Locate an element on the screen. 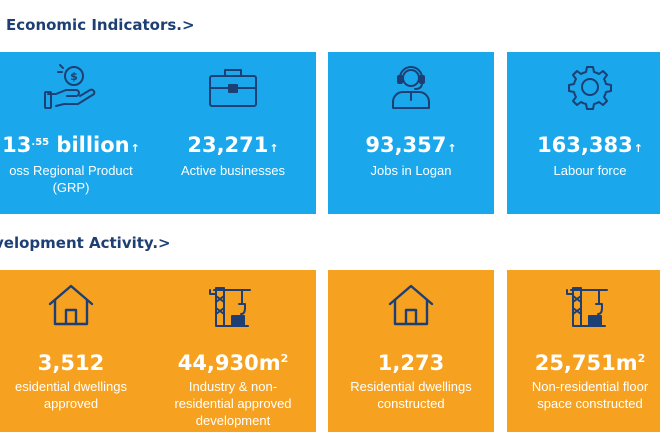  industry-approved-value: 44,930m2 is located at coordinates (233, 363).